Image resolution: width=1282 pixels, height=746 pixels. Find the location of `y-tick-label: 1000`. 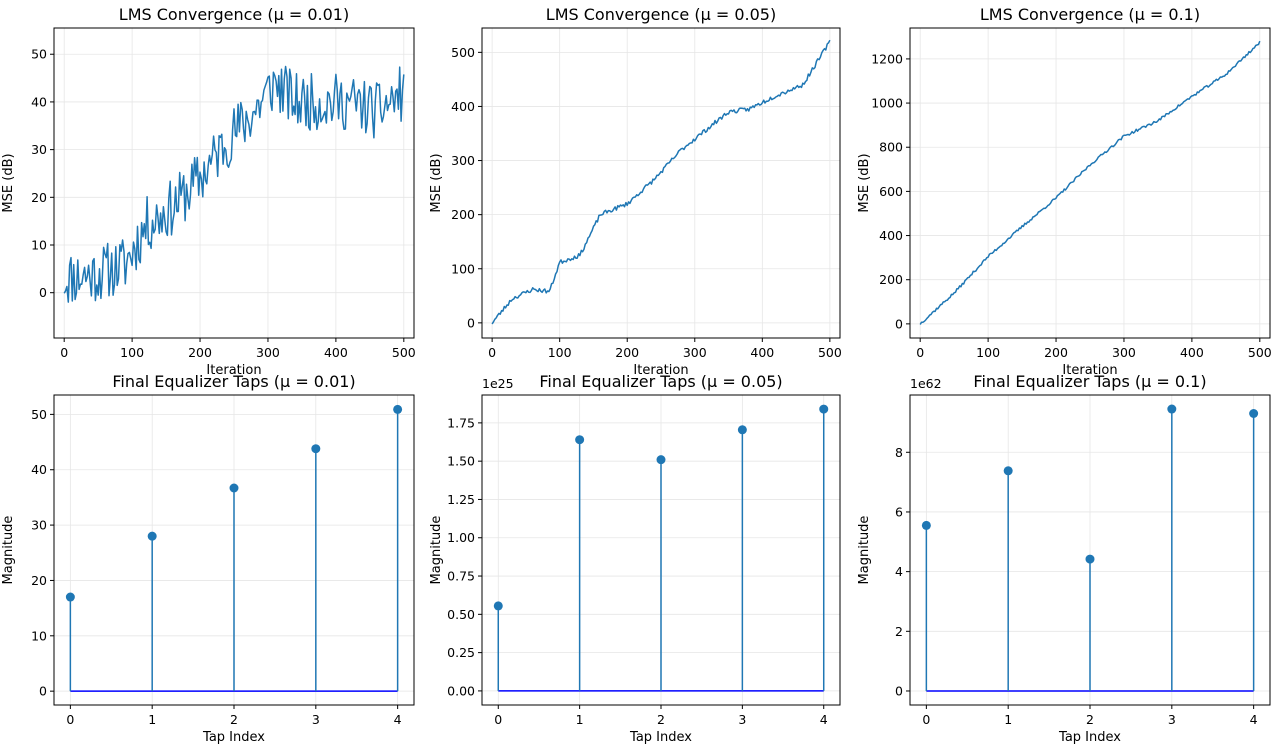

y-tick-label: 1000 is located at coordinates (887, 103).